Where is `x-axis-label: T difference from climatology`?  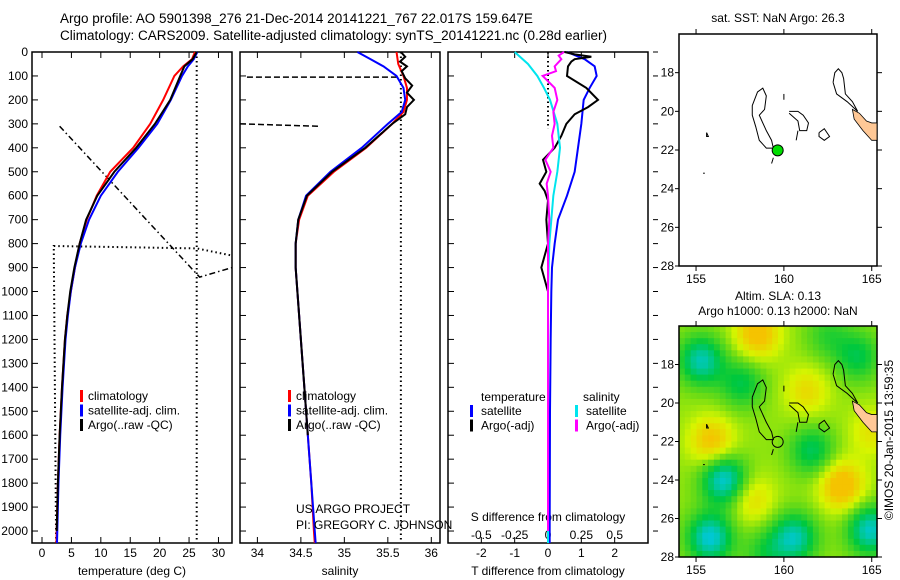
x-axis-label: T difference from climatology is located at coordinates (548, 571).